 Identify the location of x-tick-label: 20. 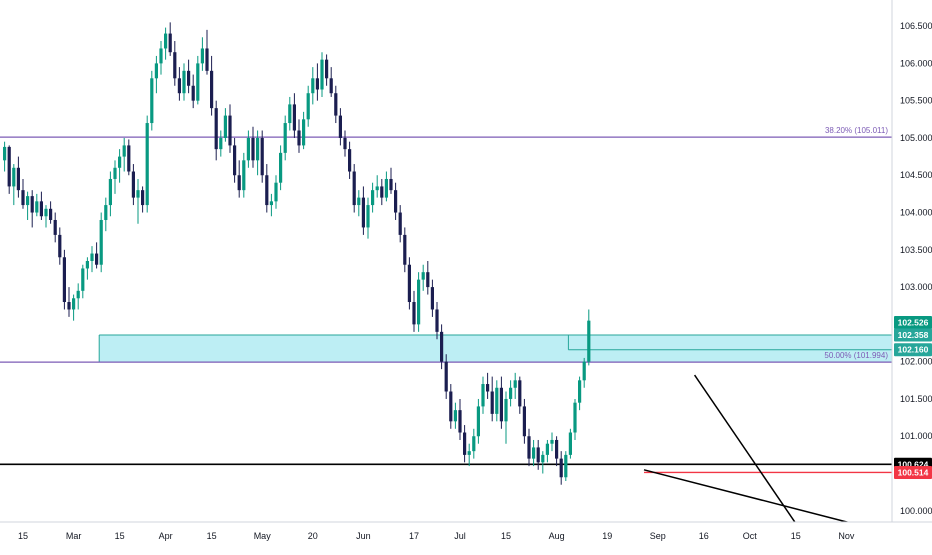
(313, 536).